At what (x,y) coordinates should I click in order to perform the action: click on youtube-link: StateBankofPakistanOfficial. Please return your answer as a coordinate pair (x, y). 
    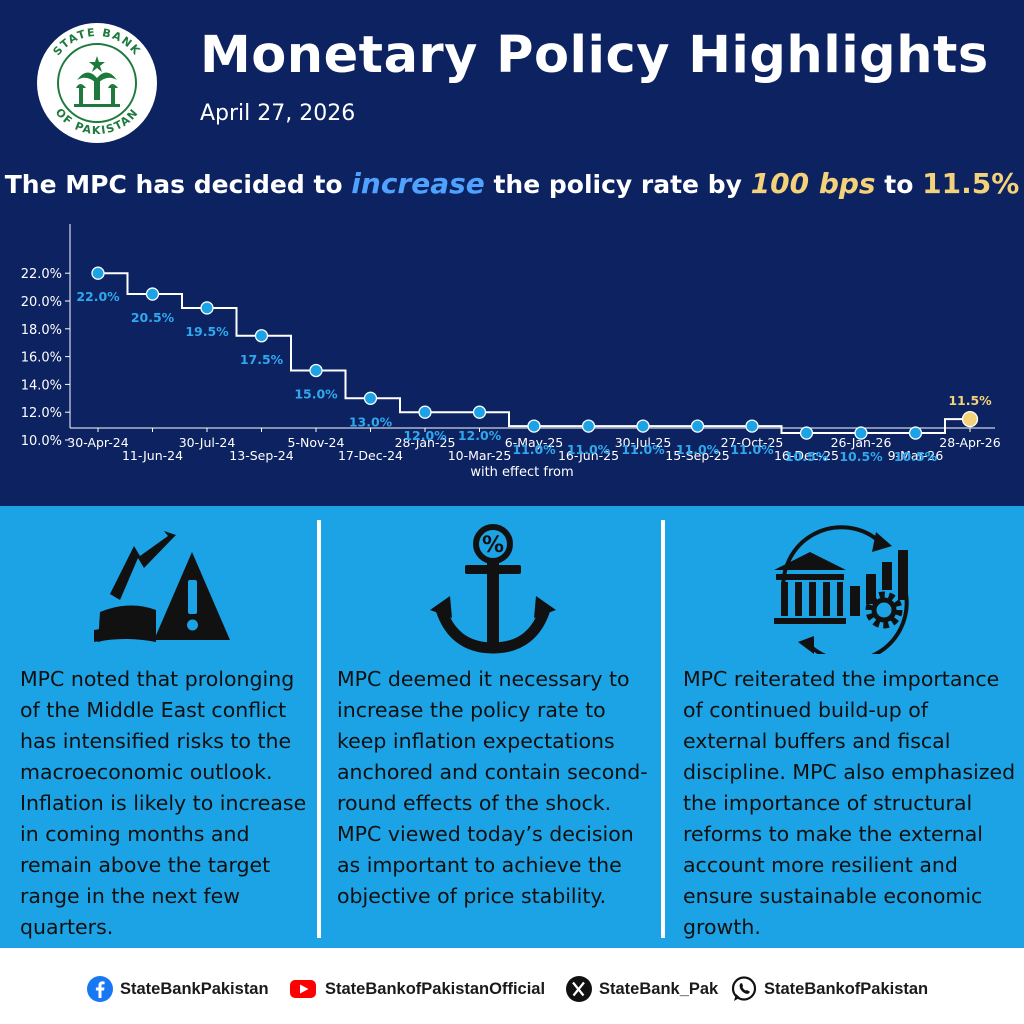
    Looking at the image, I should click on (416, 989).